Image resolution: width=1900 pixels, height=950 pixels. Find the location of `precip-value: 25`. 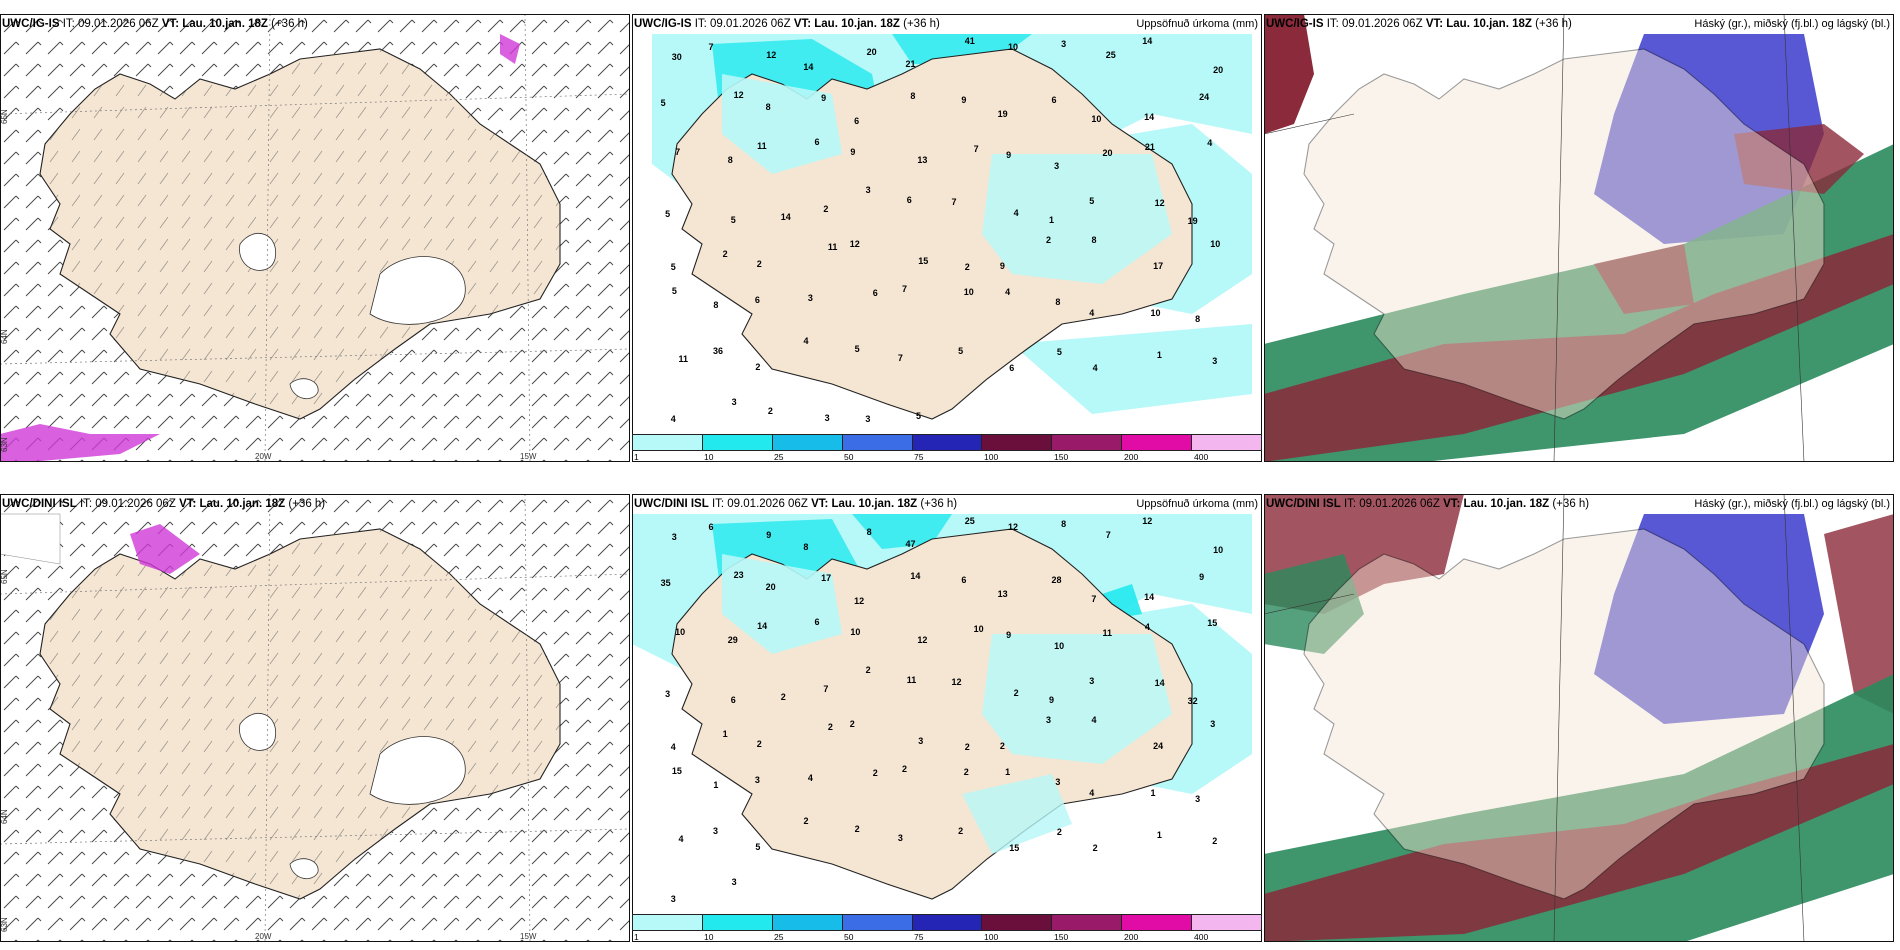

precip-value: 25 is located at coordinates (1110, 54).